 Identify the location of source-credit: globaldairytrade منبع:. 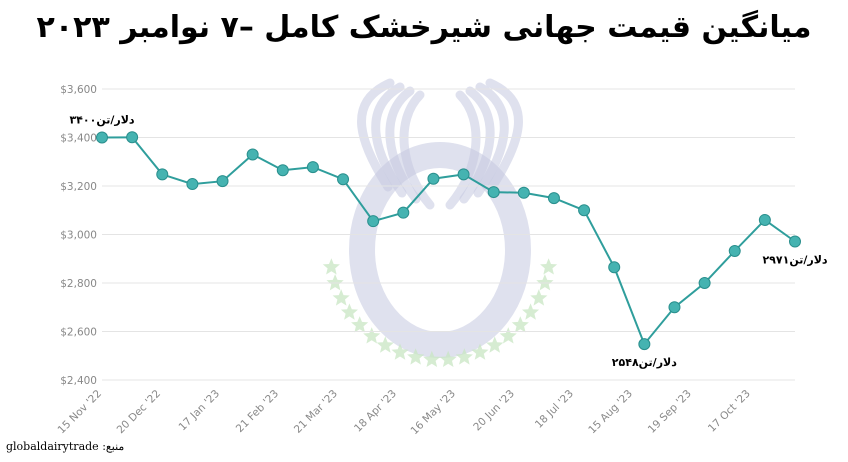
(65, 446).